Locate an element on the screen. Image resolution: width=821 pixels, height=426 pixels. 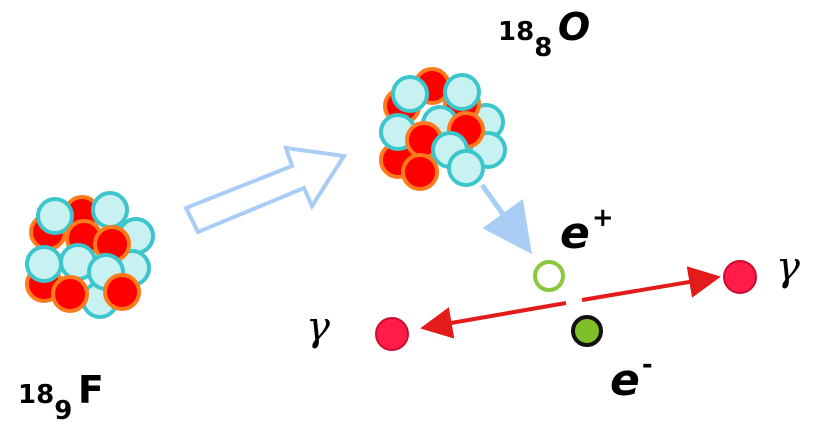
oxygen-label: 188 O is located at coordinates (544, 34).